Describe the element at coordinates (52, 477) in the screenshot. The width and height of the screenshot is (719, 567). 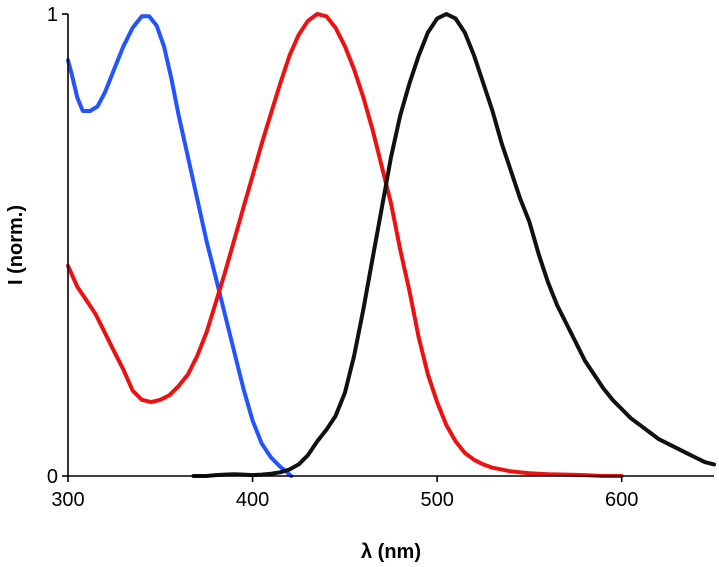
I see `y-tick-label: 0` at that location.